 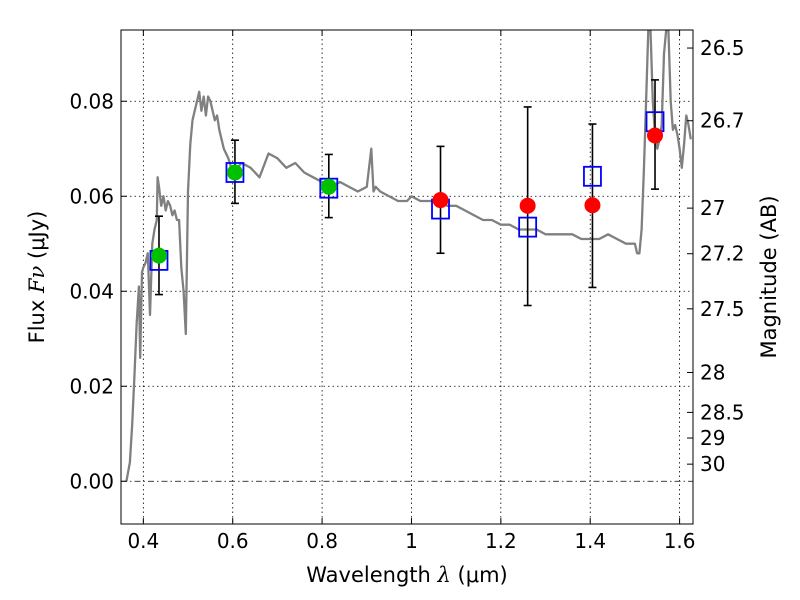 What do you see at coordinates (712, 438) in the screenshot?
I see `y2-tick-label: 29` at bounding box center [712, 438].